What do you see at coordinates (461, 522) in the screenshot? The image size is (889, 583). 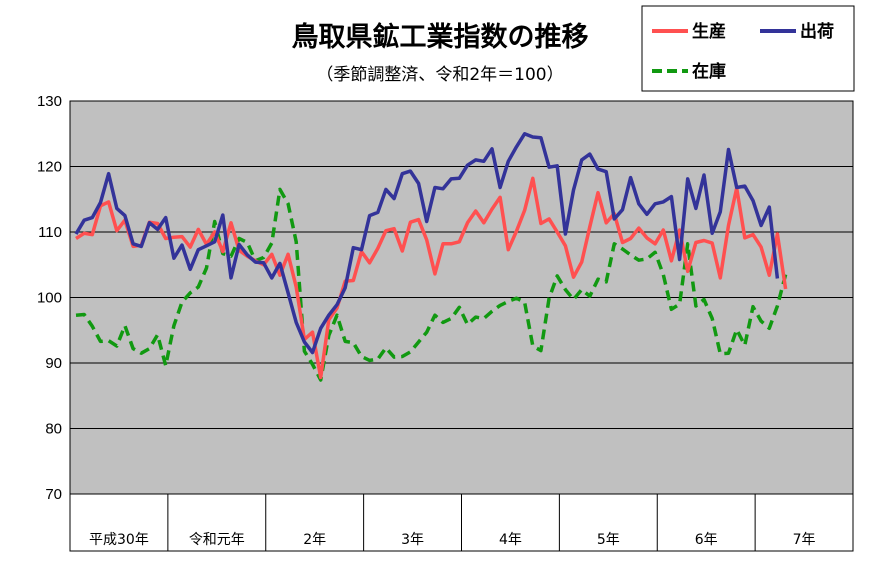 I see `category-separators` at bounding box center [461, 522].